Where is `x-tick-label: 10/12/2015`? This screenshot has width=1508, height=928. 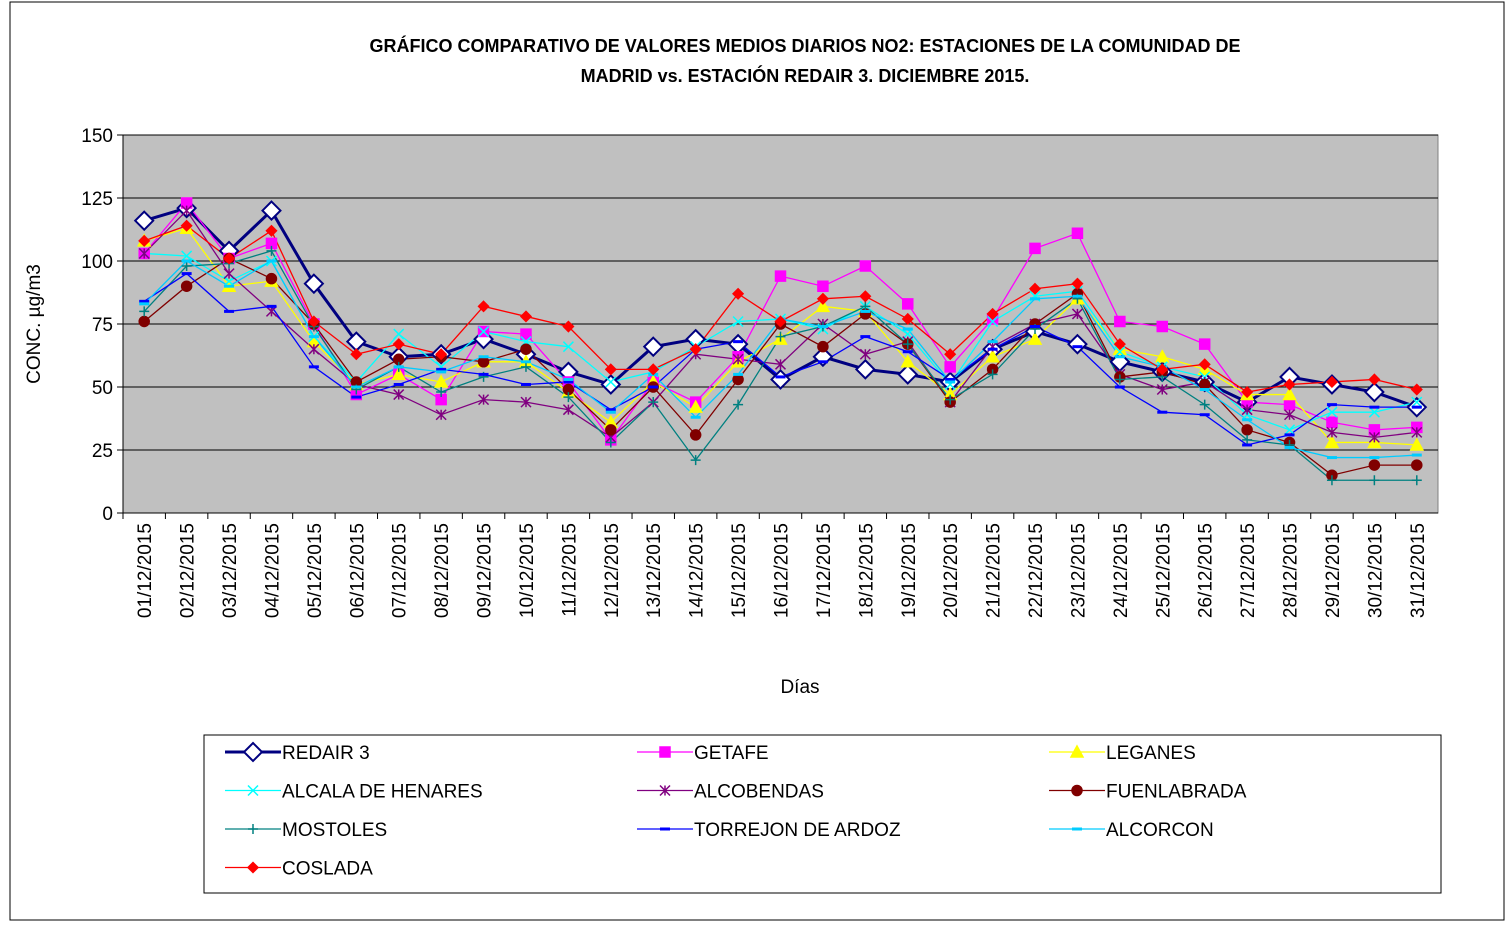
x-tick-label: 10/12/2015 is located at coordinates (527, 570).